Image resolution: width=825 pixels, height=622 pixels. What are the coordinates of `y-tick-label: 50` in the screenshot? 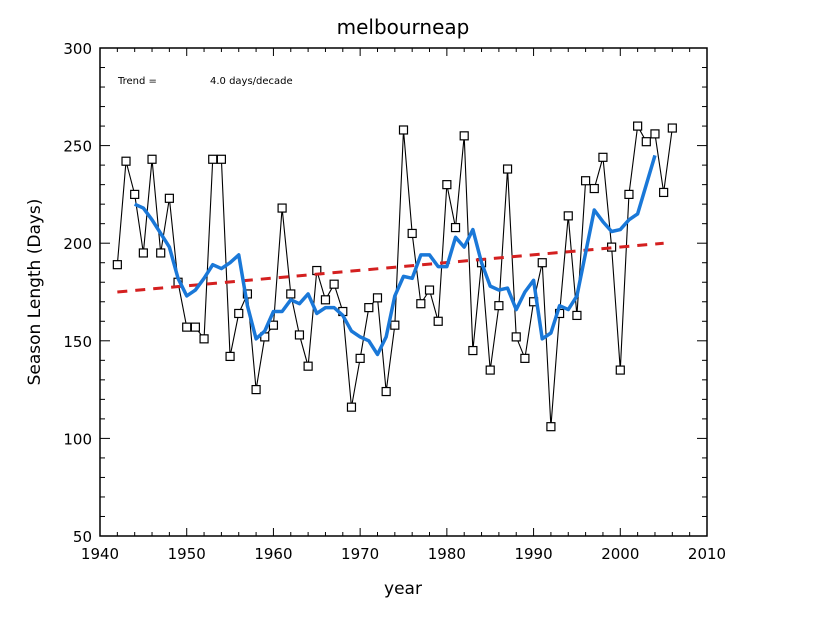 It's located at (82, 537).